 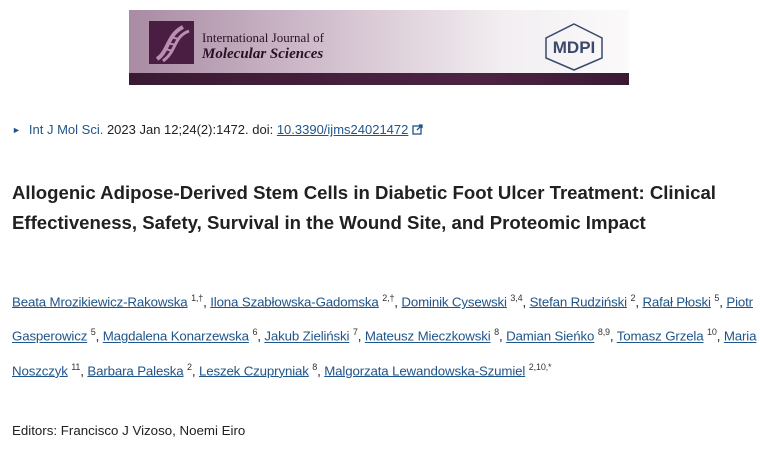 I want to click on author-link: Ilona Szabłowska-Gadomska, so click(x=294, y=302).